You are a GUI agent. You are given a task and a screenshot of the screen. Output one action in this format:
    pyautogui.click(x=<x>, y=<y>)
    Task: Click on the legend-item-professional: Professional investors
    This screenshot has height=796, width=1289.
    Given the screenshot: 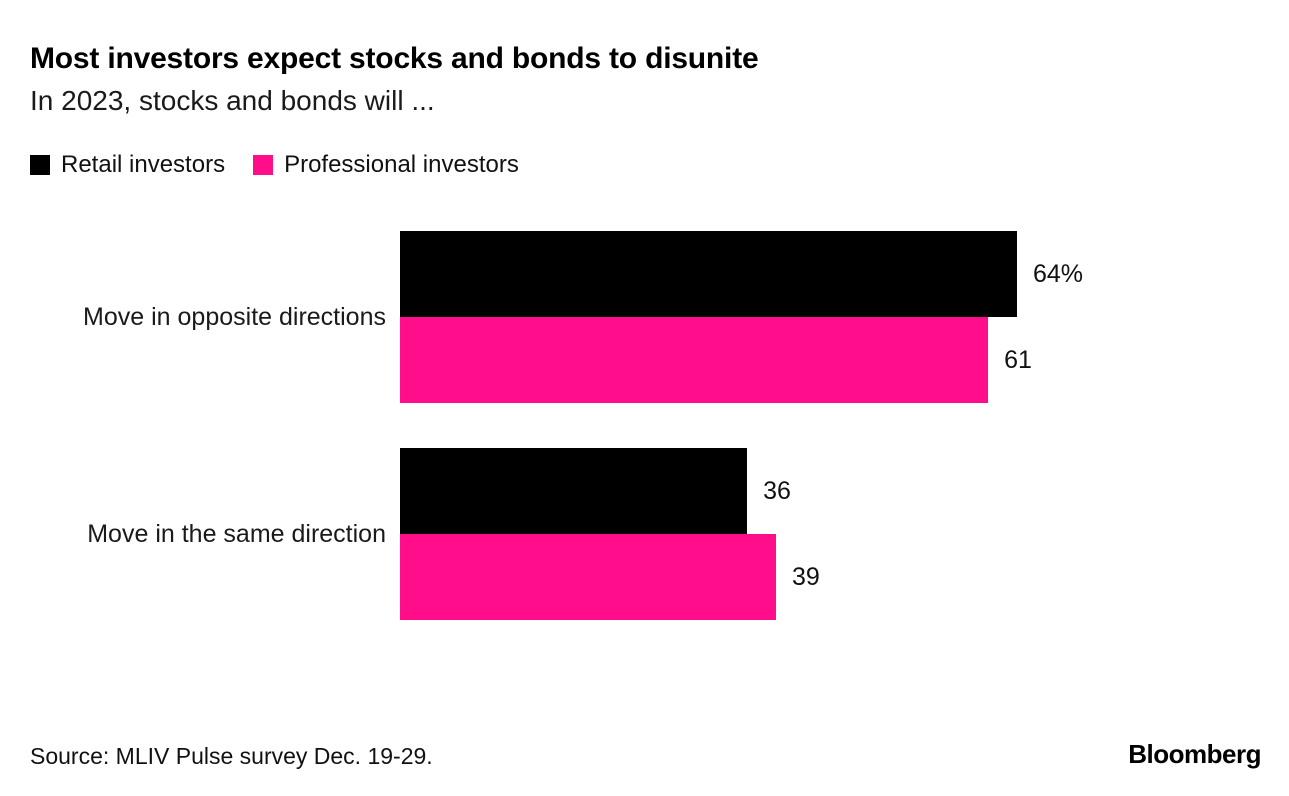 What is the action you would take?
    pyautogui.click(x=386, y=165)
    